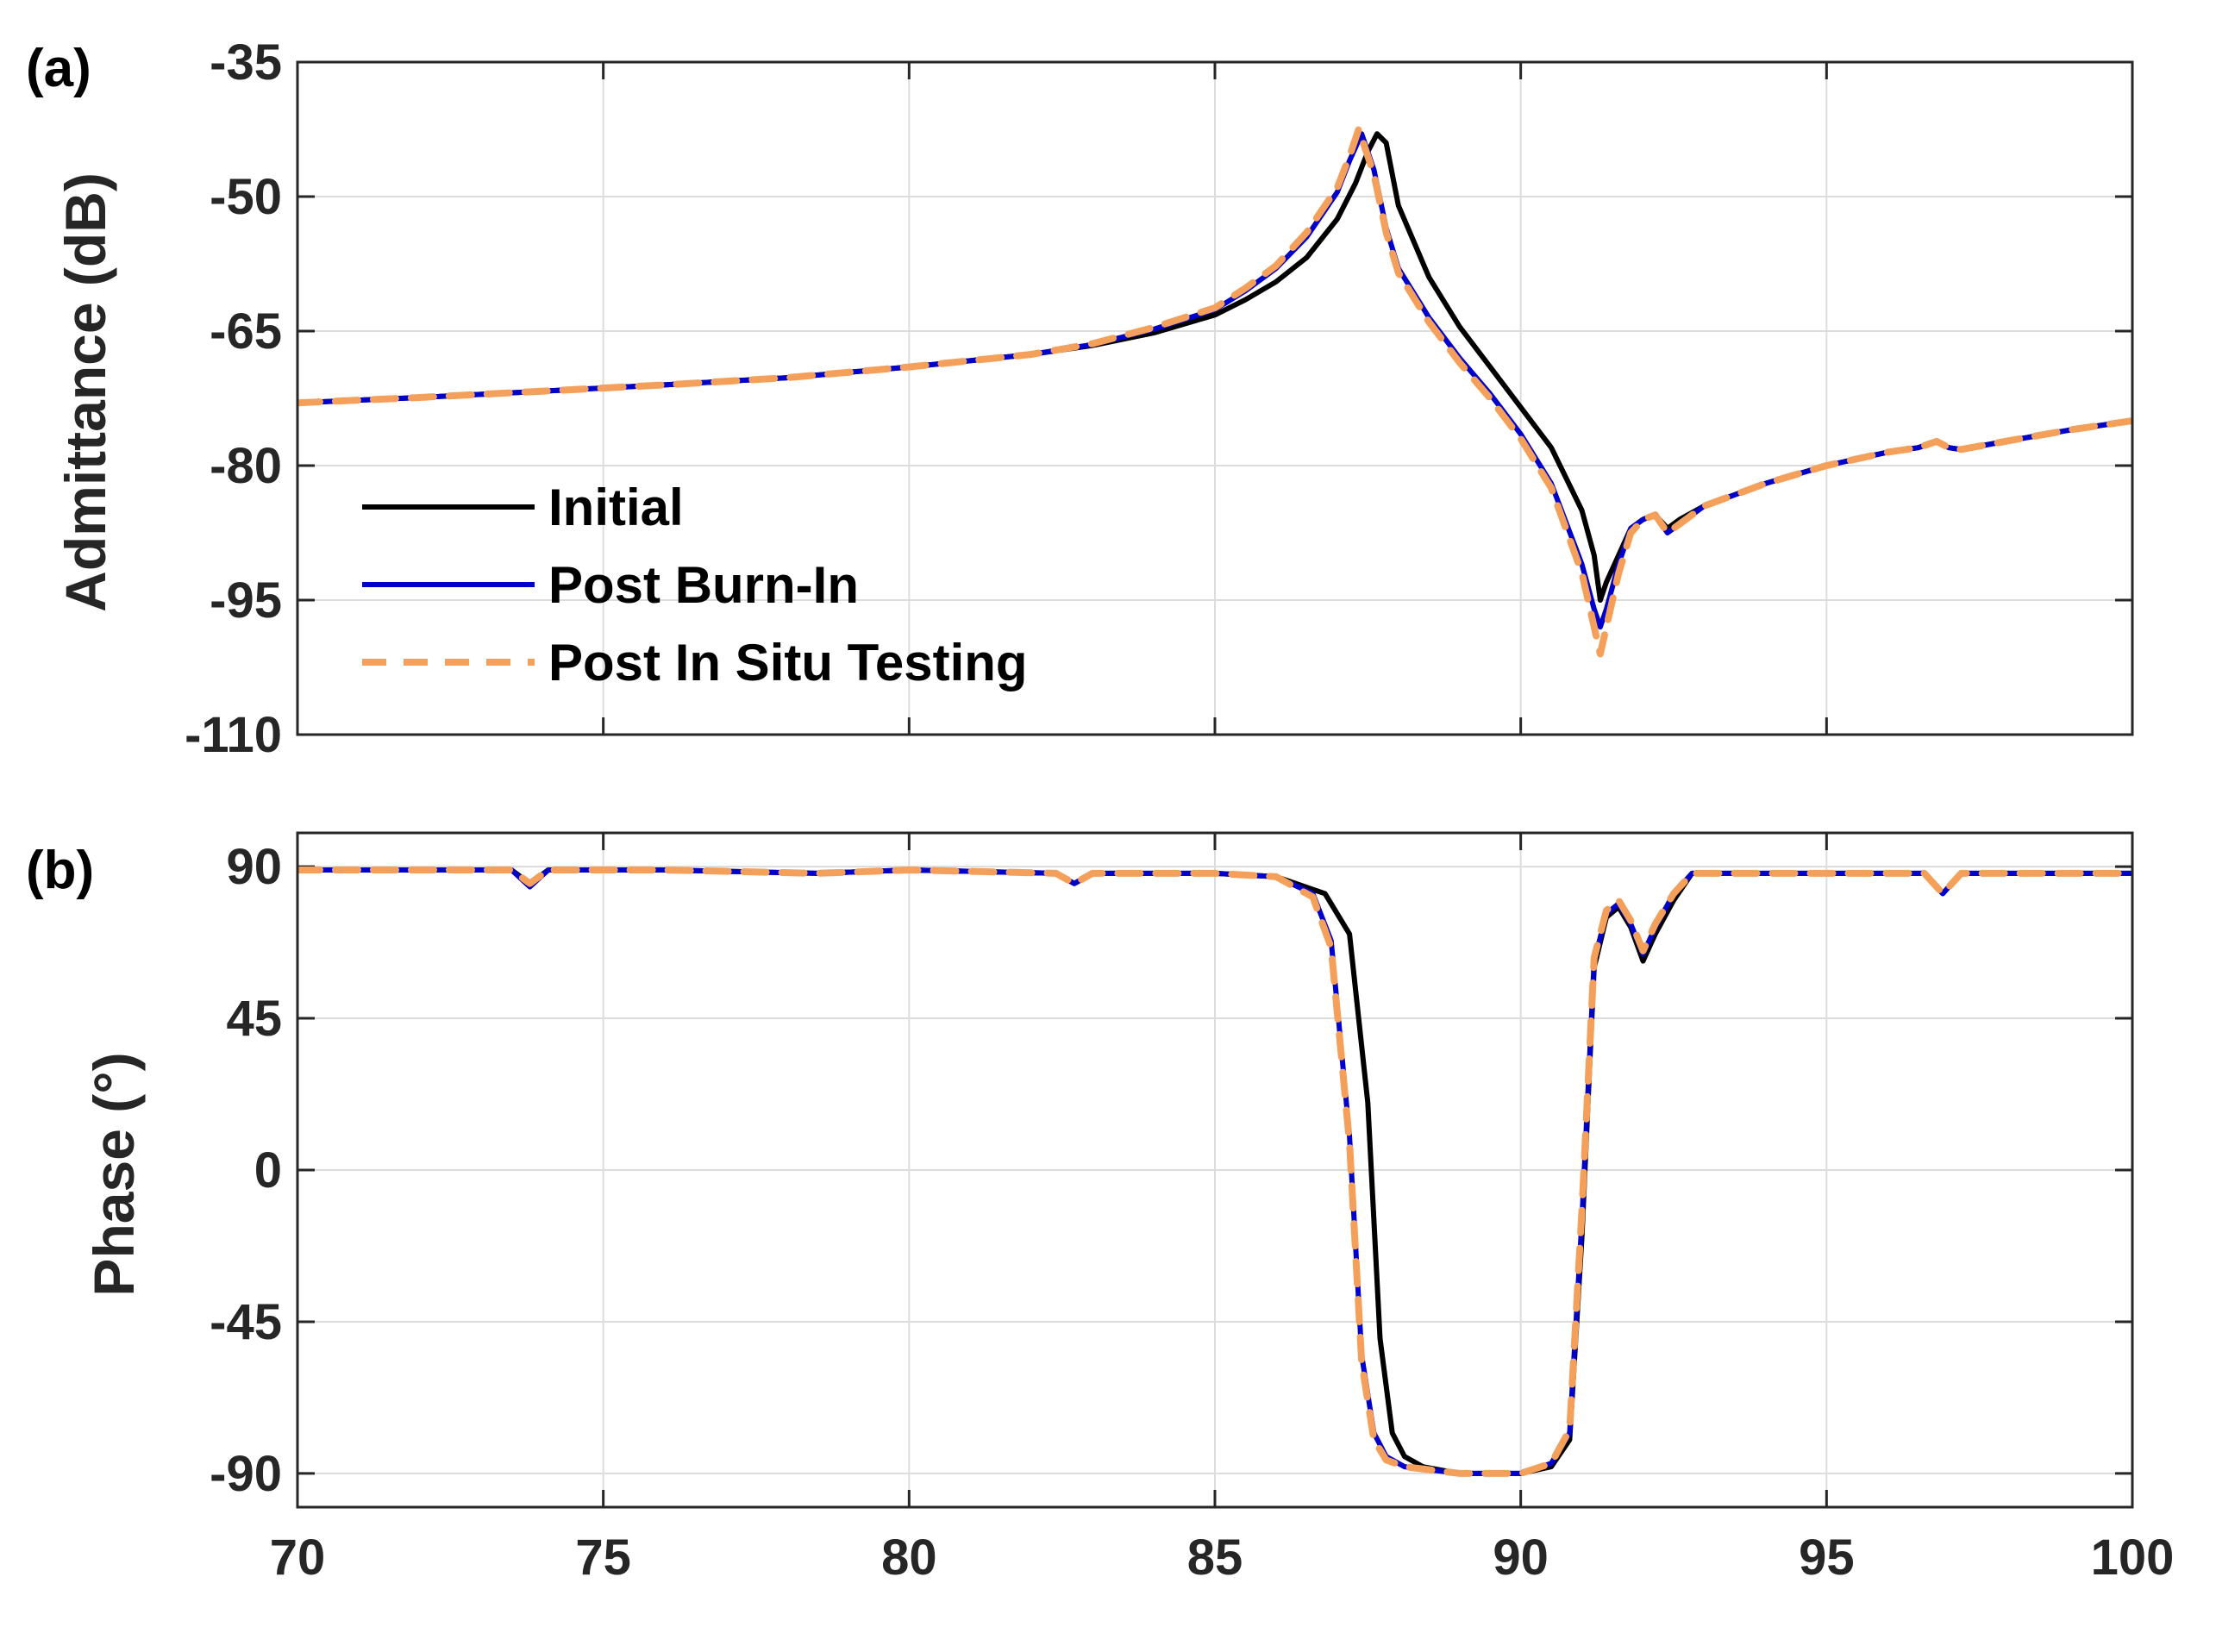  Describe the element at coordinates (246, 1474) in the screenshot. I see `y-tick-label: -90` at that location.